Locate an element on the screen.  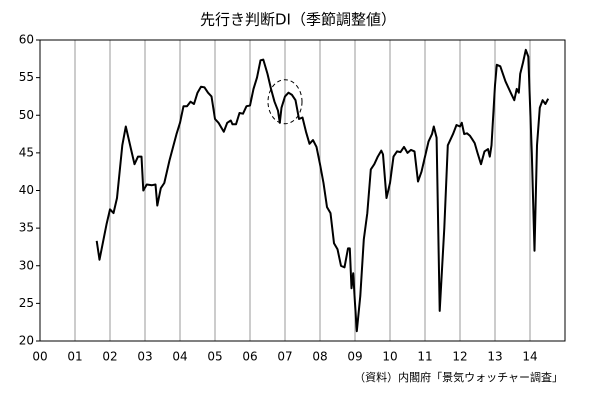
y-tick-label: 45 is located at coordinates (26, 152).